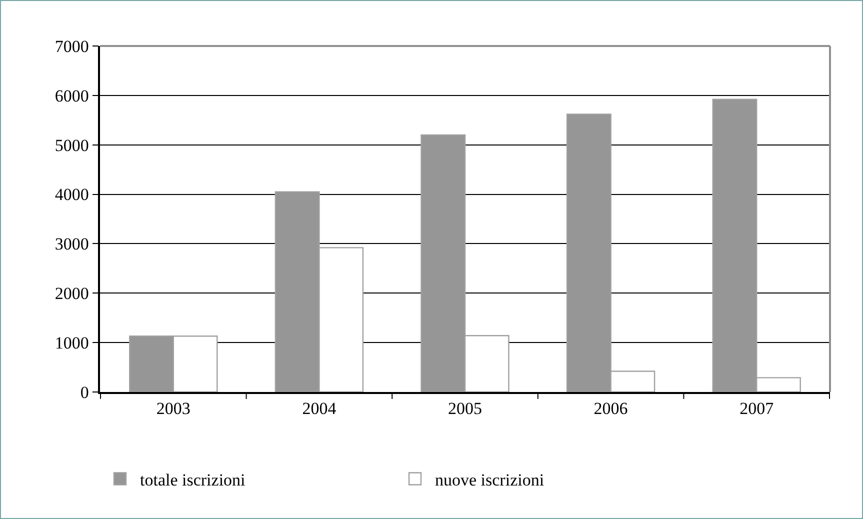  Describe the element at coordinates (319, 408) in the screenshot. I see `x-tick-label: 2004` at that location.